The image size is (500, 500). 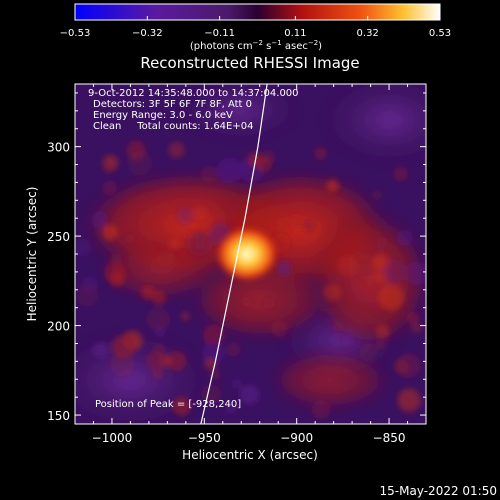 I want to click on colorbar-unit-label: (photons cm−2 s−1 asec−2), so click(x=256, y=45).